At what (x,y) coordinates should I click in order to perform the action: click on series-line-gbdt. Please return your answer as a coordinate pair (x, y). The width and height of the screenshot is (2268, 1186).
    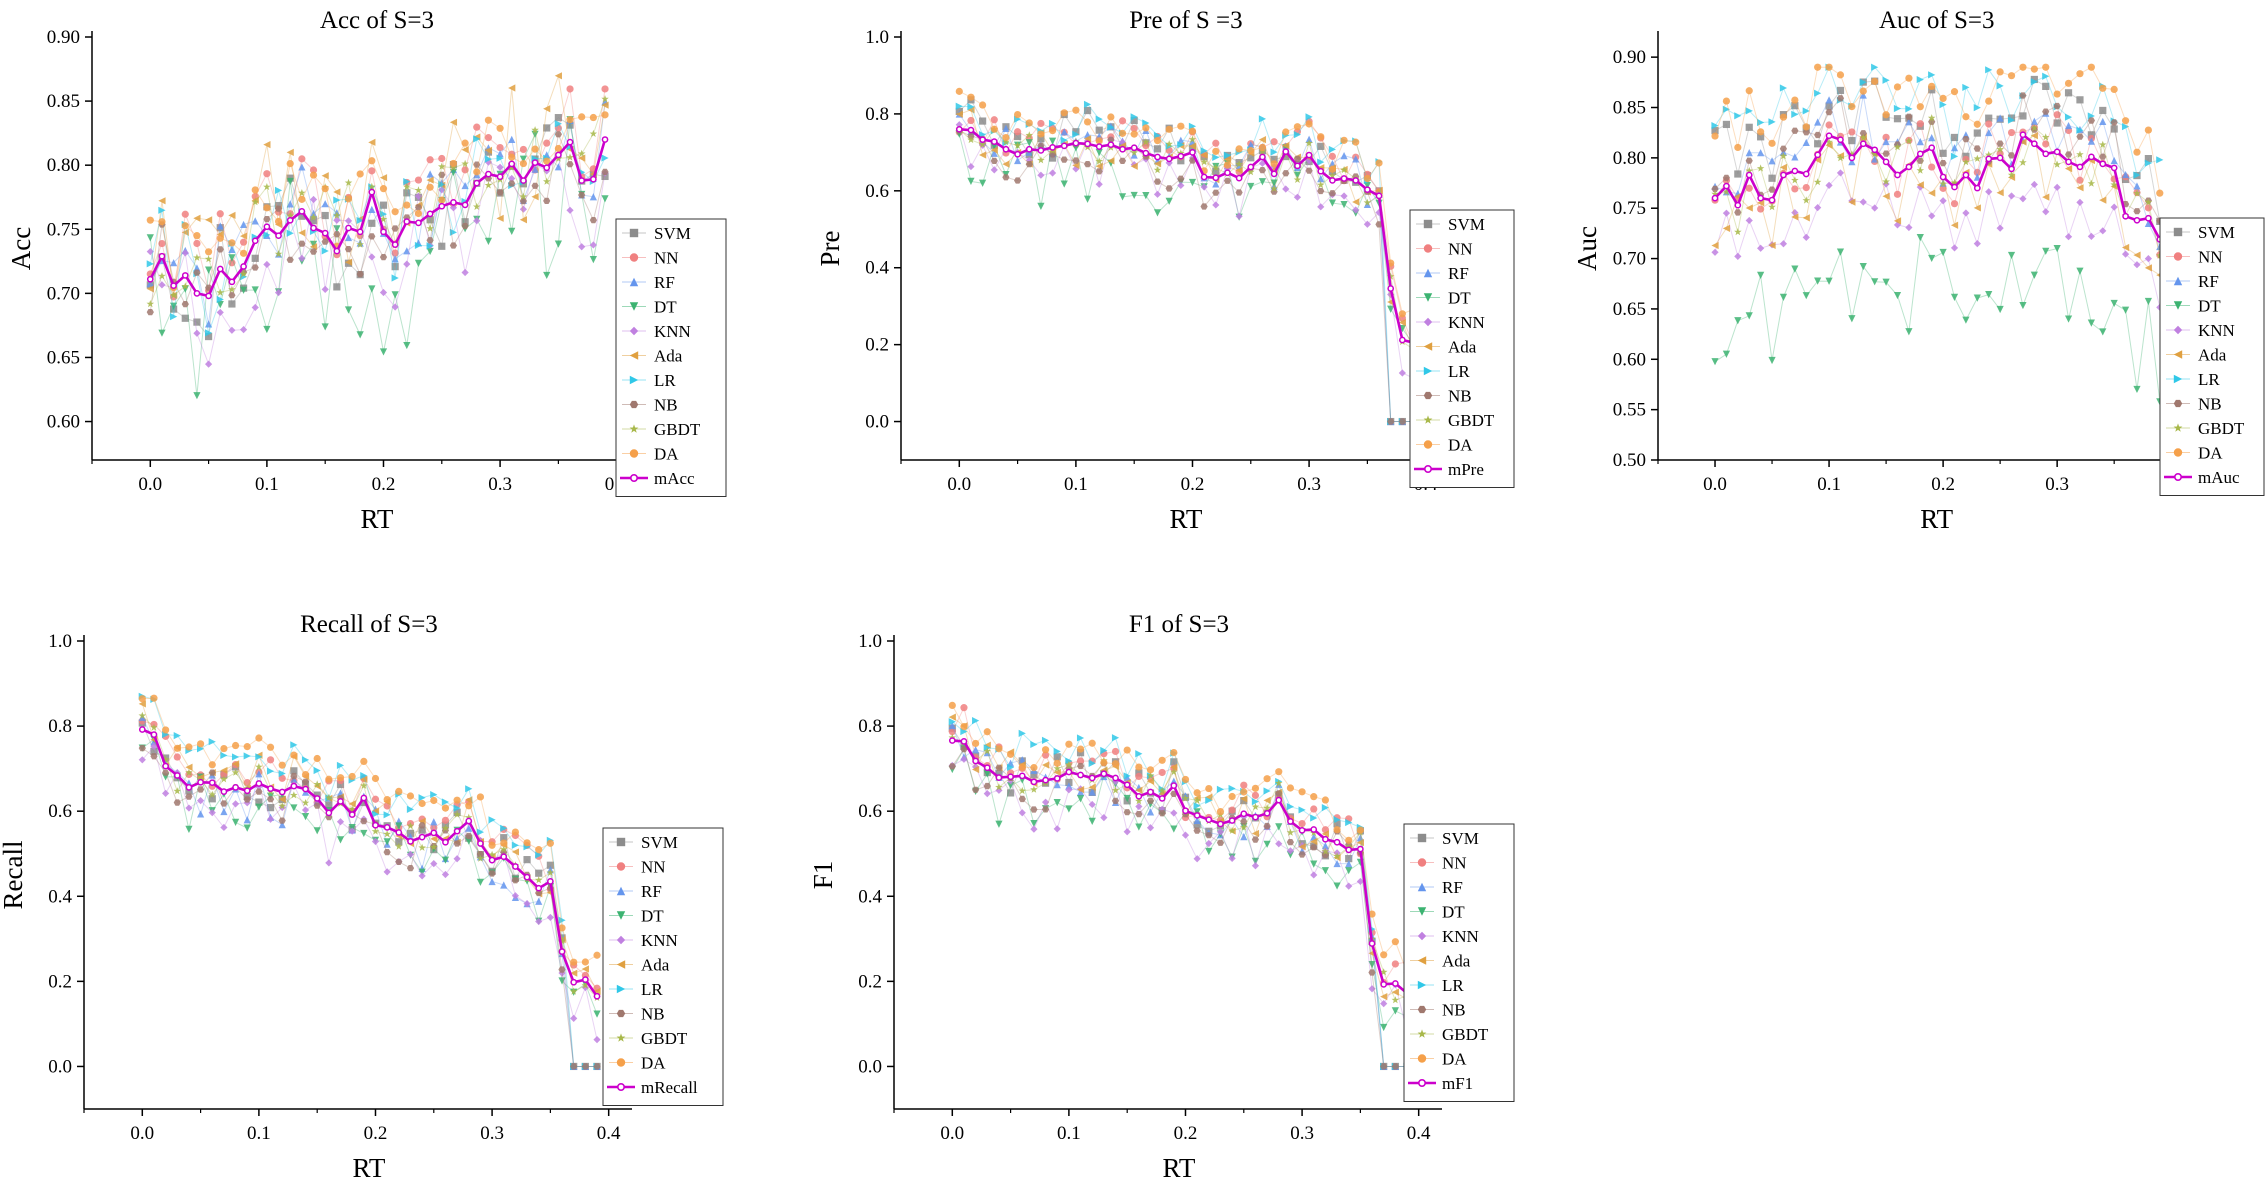
    Looking at the image, I should click on (1180, 869).